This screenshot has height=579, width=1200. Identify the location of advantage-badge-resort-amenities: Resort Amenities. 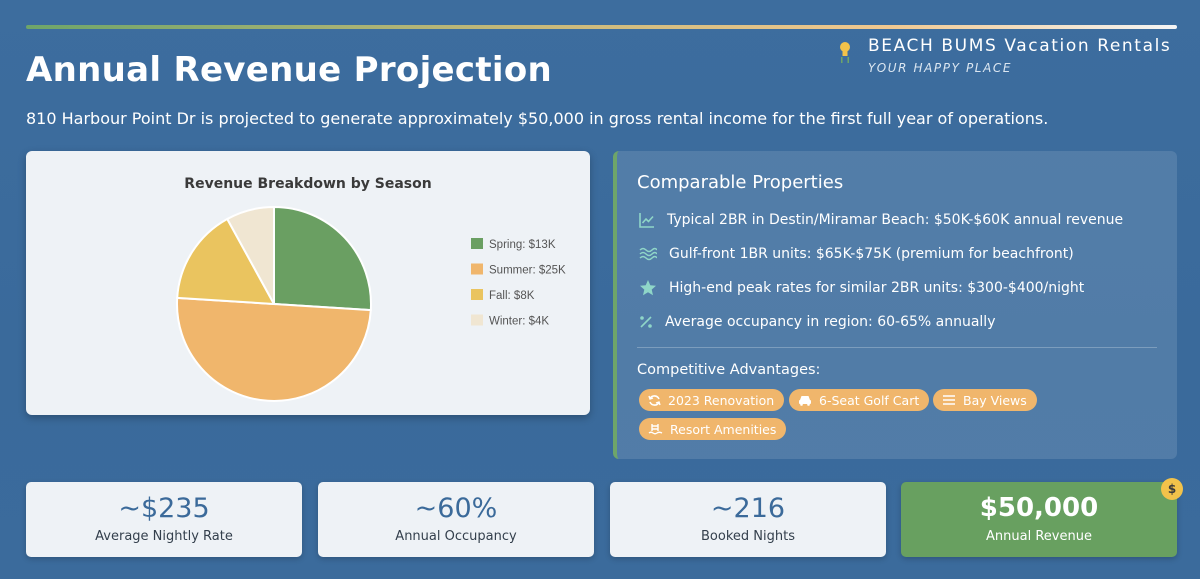
(713, 429).